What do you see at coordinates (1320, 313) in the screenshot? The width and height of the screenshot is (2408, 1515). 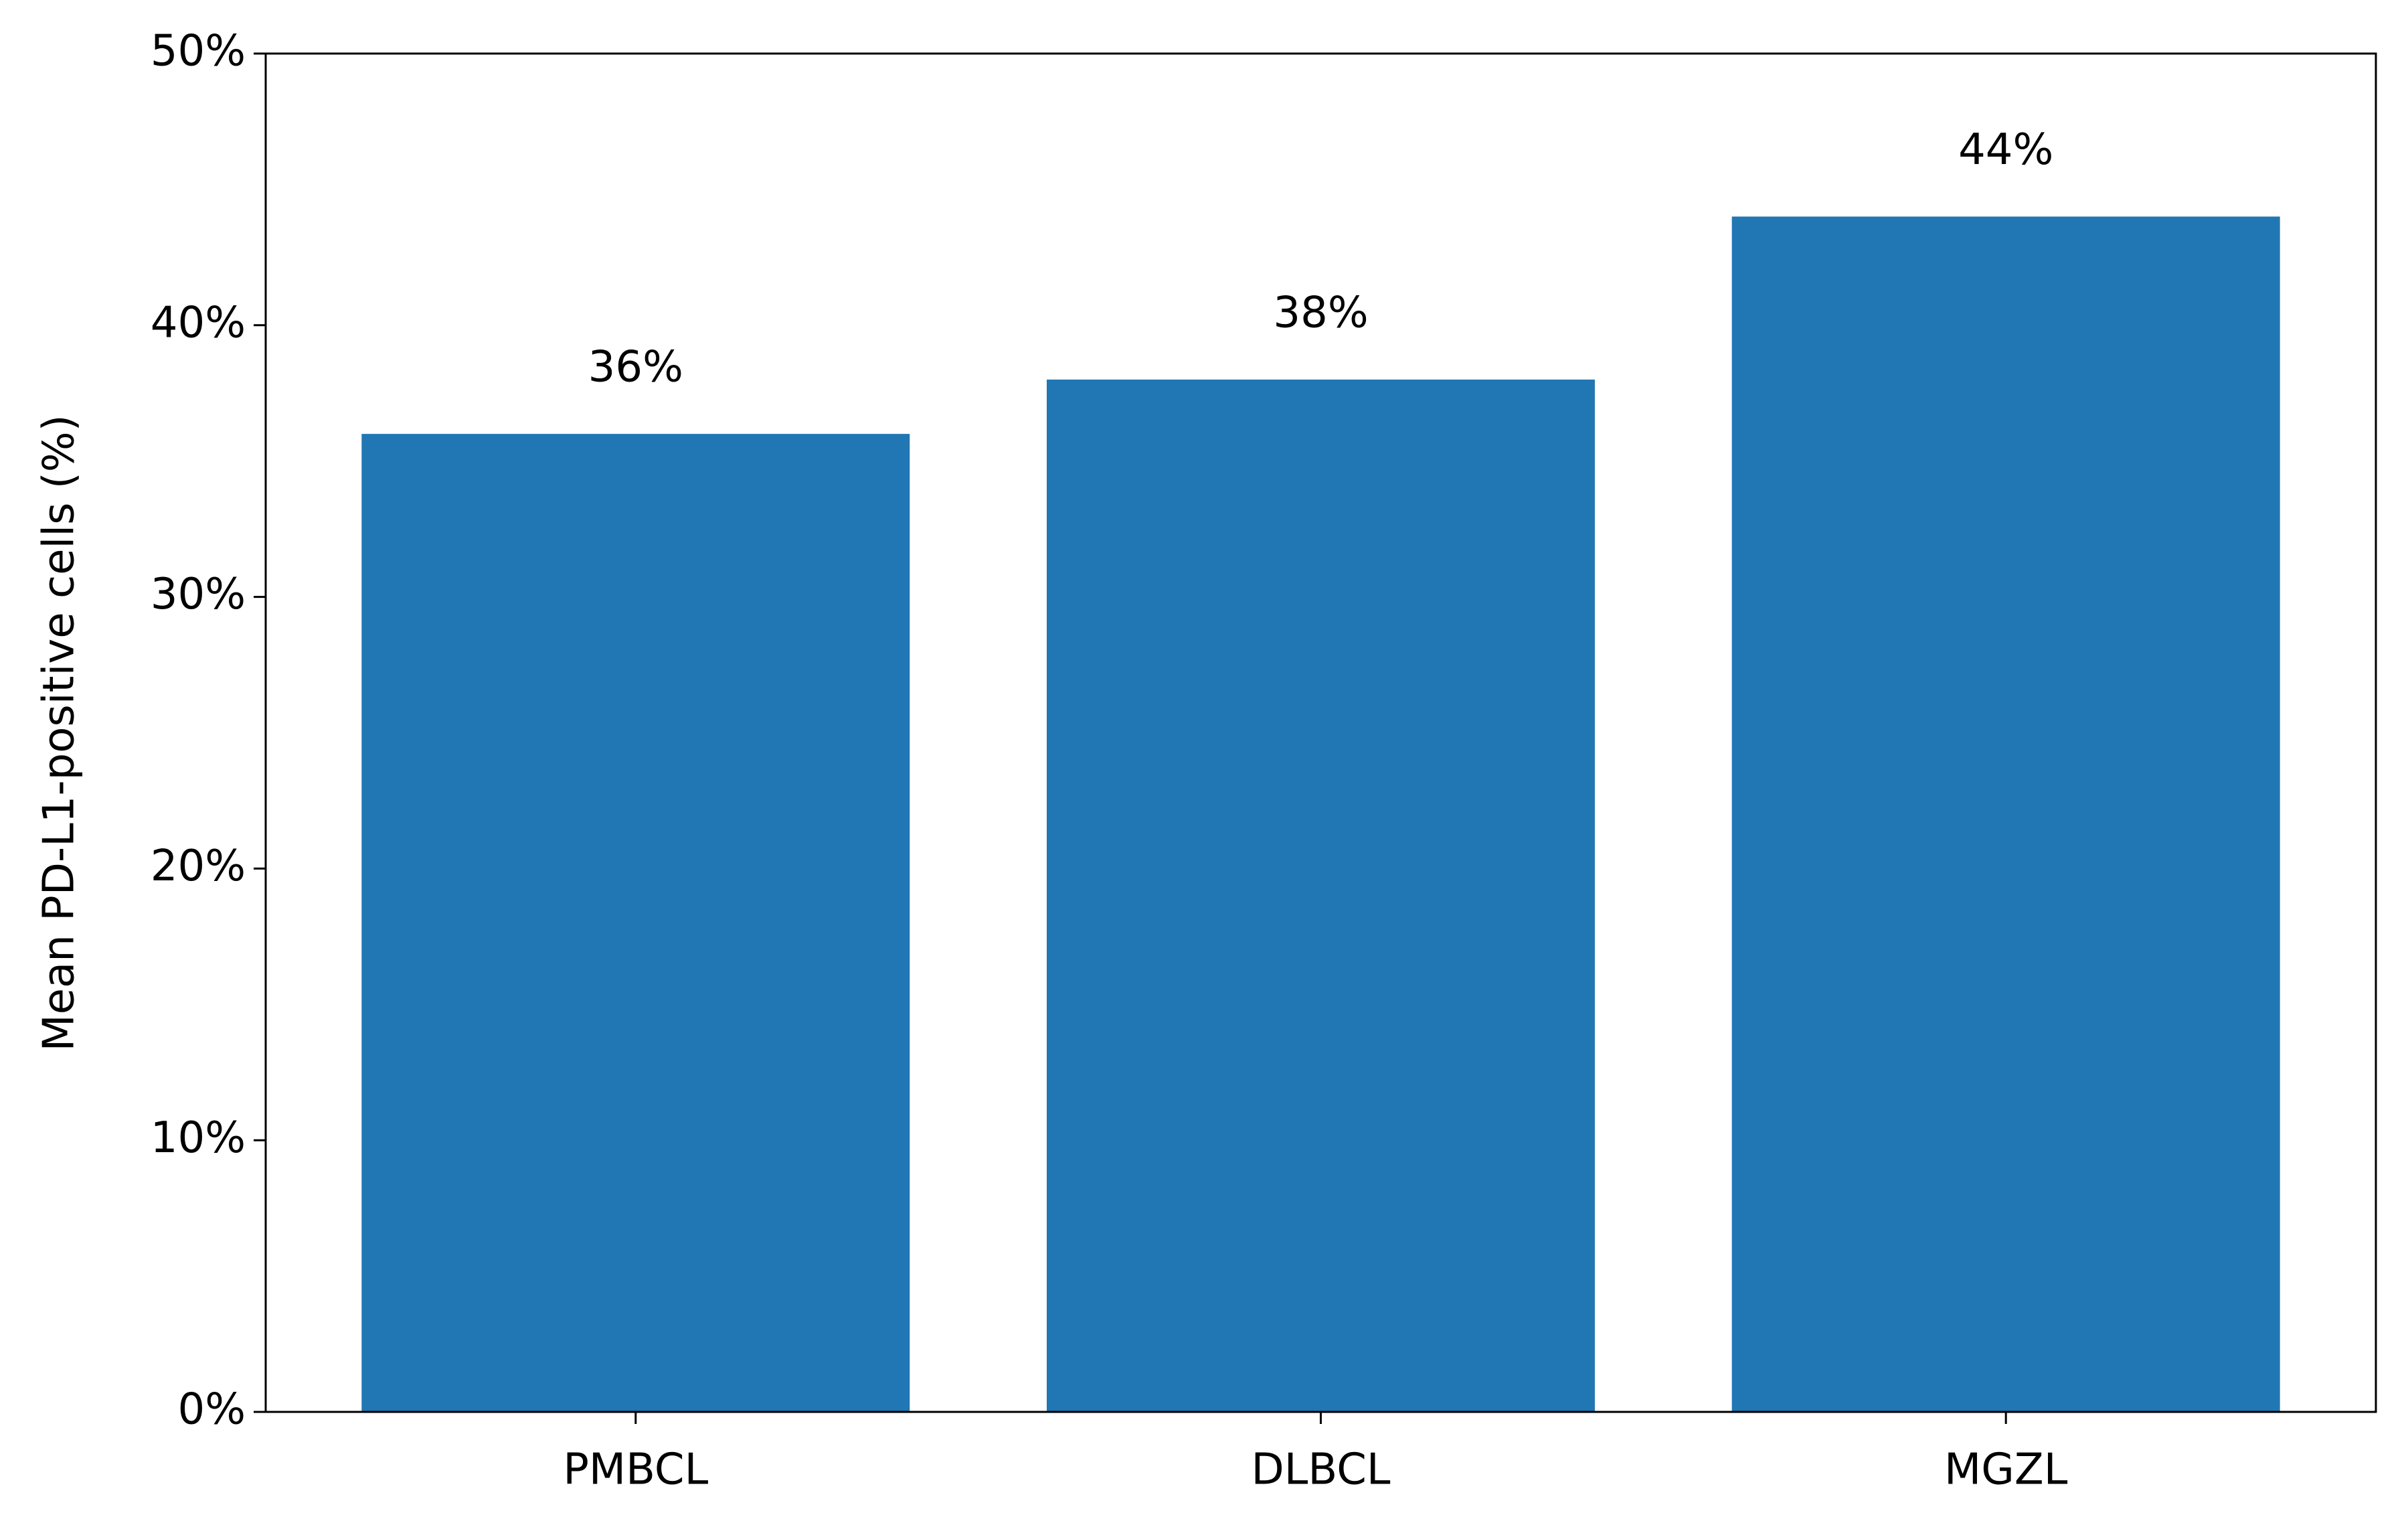 I see `value-label: 38%` at bounding box center [1320, 313].